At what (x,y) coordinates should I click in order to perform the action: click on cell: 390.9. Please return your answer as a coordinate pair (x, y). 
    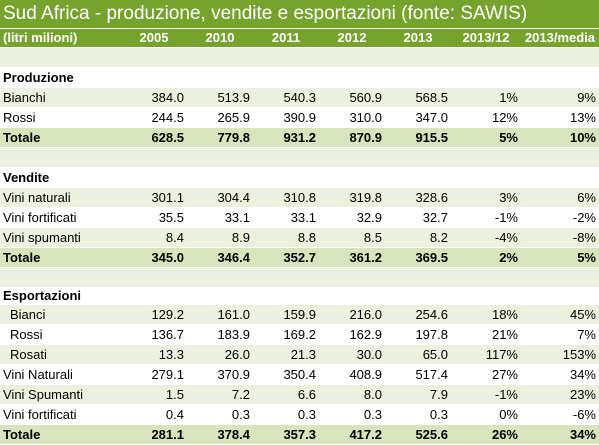
    Looking at the image, I should click on (286, 117).